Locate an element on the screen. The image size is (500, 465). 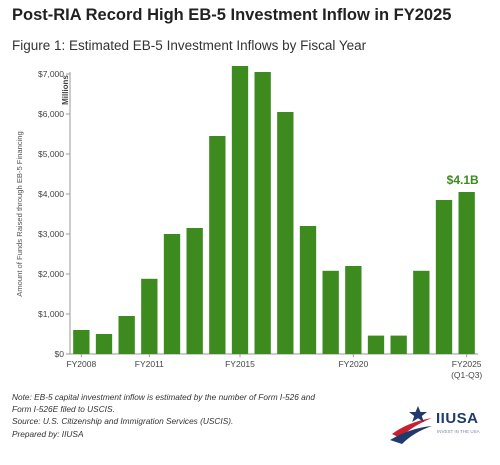
star-swoosh-icon is located at coordinates (411, 425).